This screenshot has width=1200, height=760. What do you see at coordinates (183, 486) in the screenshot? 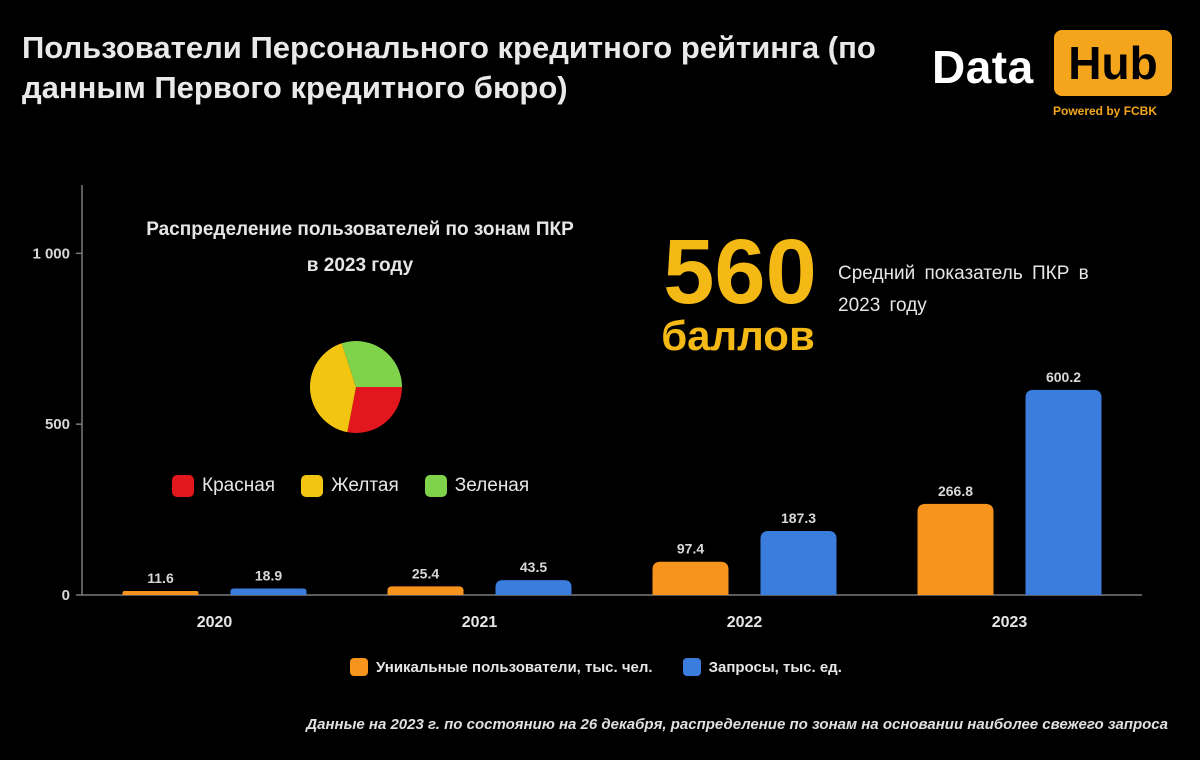
I see `legend-swatch-red` at bounding box center [183, 486].